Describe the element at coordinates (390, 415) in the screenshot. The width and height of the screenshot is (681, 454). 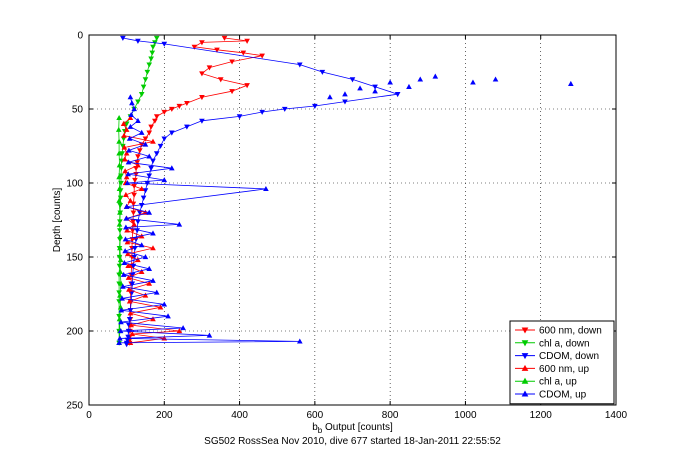
I see `x-tick-label: 800` at that location.